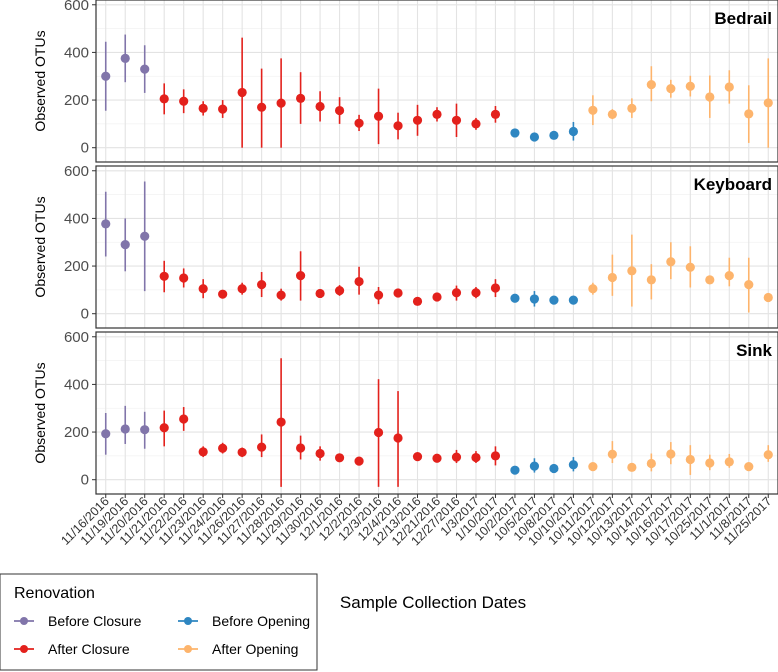  Describe the element at coordinates (238, 649) in the screenshot. I see `legend-item: After Opening` at that location.